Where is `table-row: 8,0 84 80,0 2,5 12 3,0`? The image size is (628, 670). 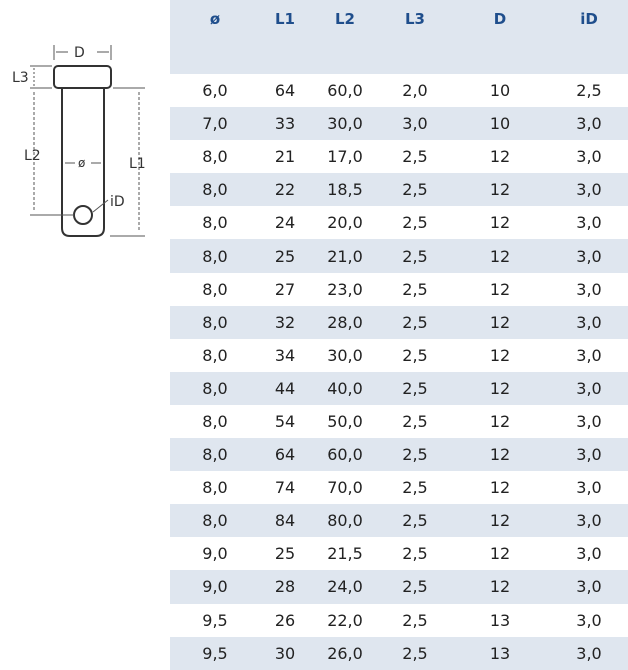 table-row: 8,0 84 80,0 2,5 12 3,0 is located at coordinates (399, 521).